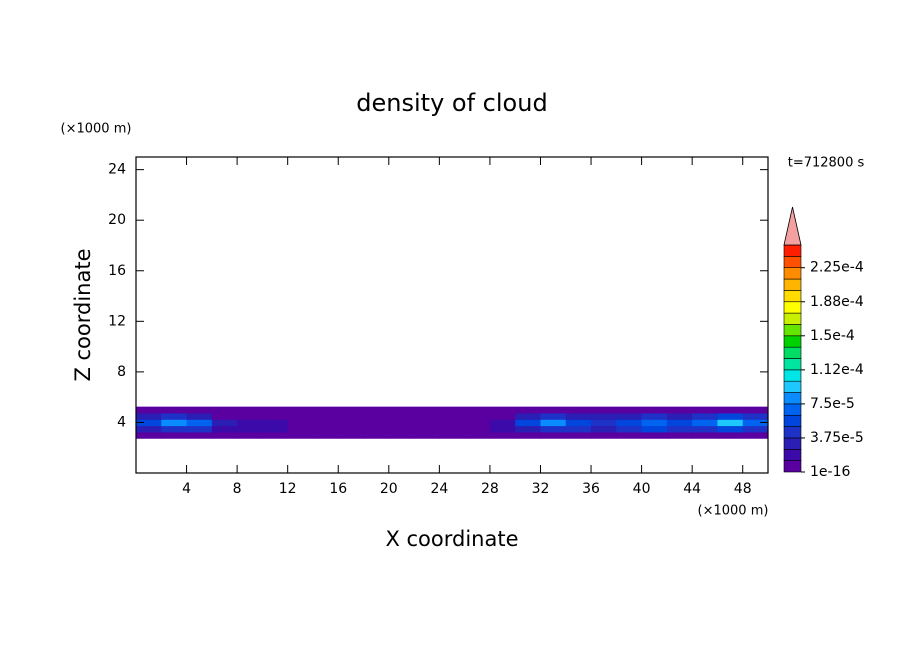 The image size is (904, 654). I want to click on x-tick-label: 48, so click(743, 489).